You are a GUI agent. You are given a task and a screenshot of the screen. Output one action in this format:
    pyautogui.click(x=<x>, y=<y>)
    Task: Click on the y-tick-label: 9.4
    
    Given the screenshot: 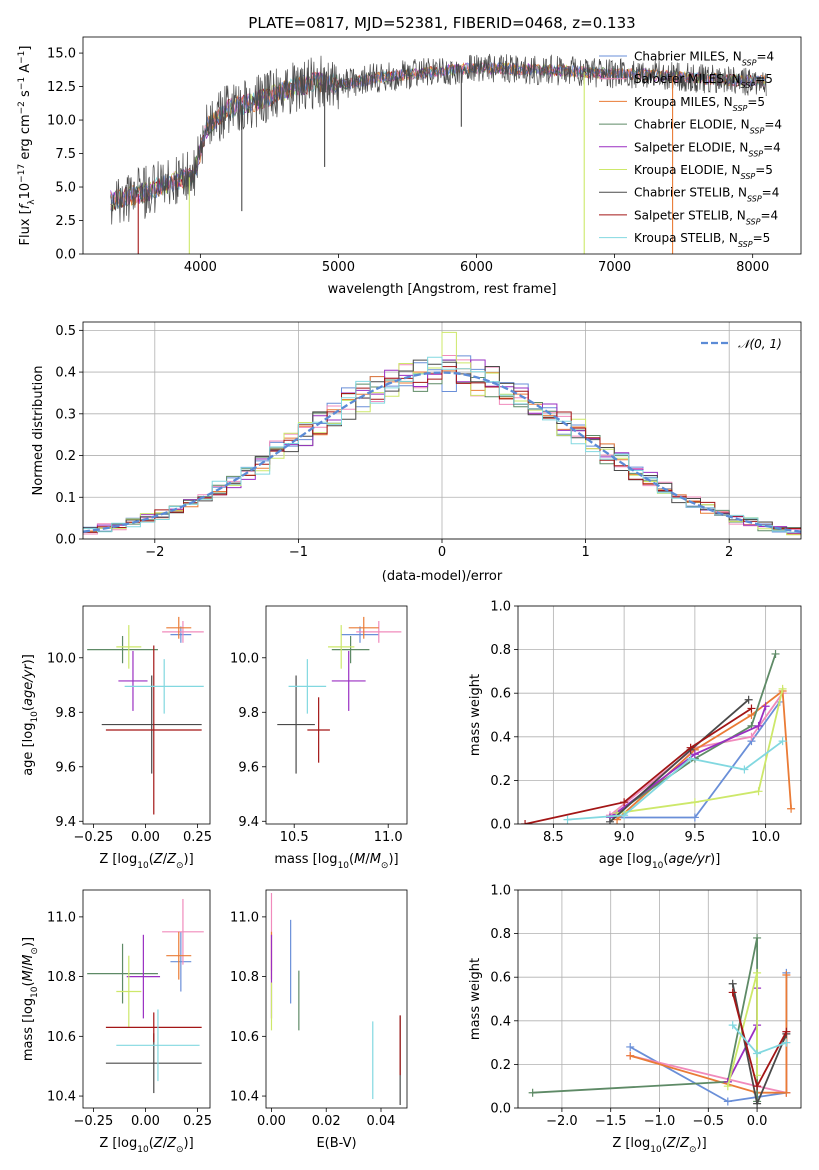 What is the action you would take?
    pyautogui.click(x=248, y=822)
    